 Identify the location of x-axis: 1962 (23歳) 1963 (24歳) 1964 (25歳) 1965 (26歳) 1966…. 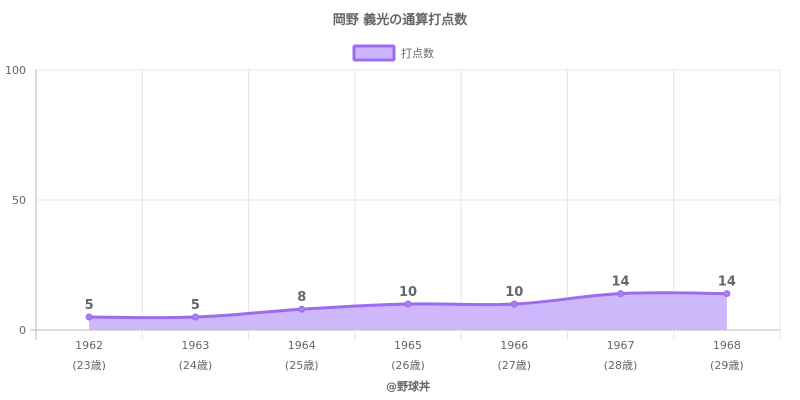
(407, 355).